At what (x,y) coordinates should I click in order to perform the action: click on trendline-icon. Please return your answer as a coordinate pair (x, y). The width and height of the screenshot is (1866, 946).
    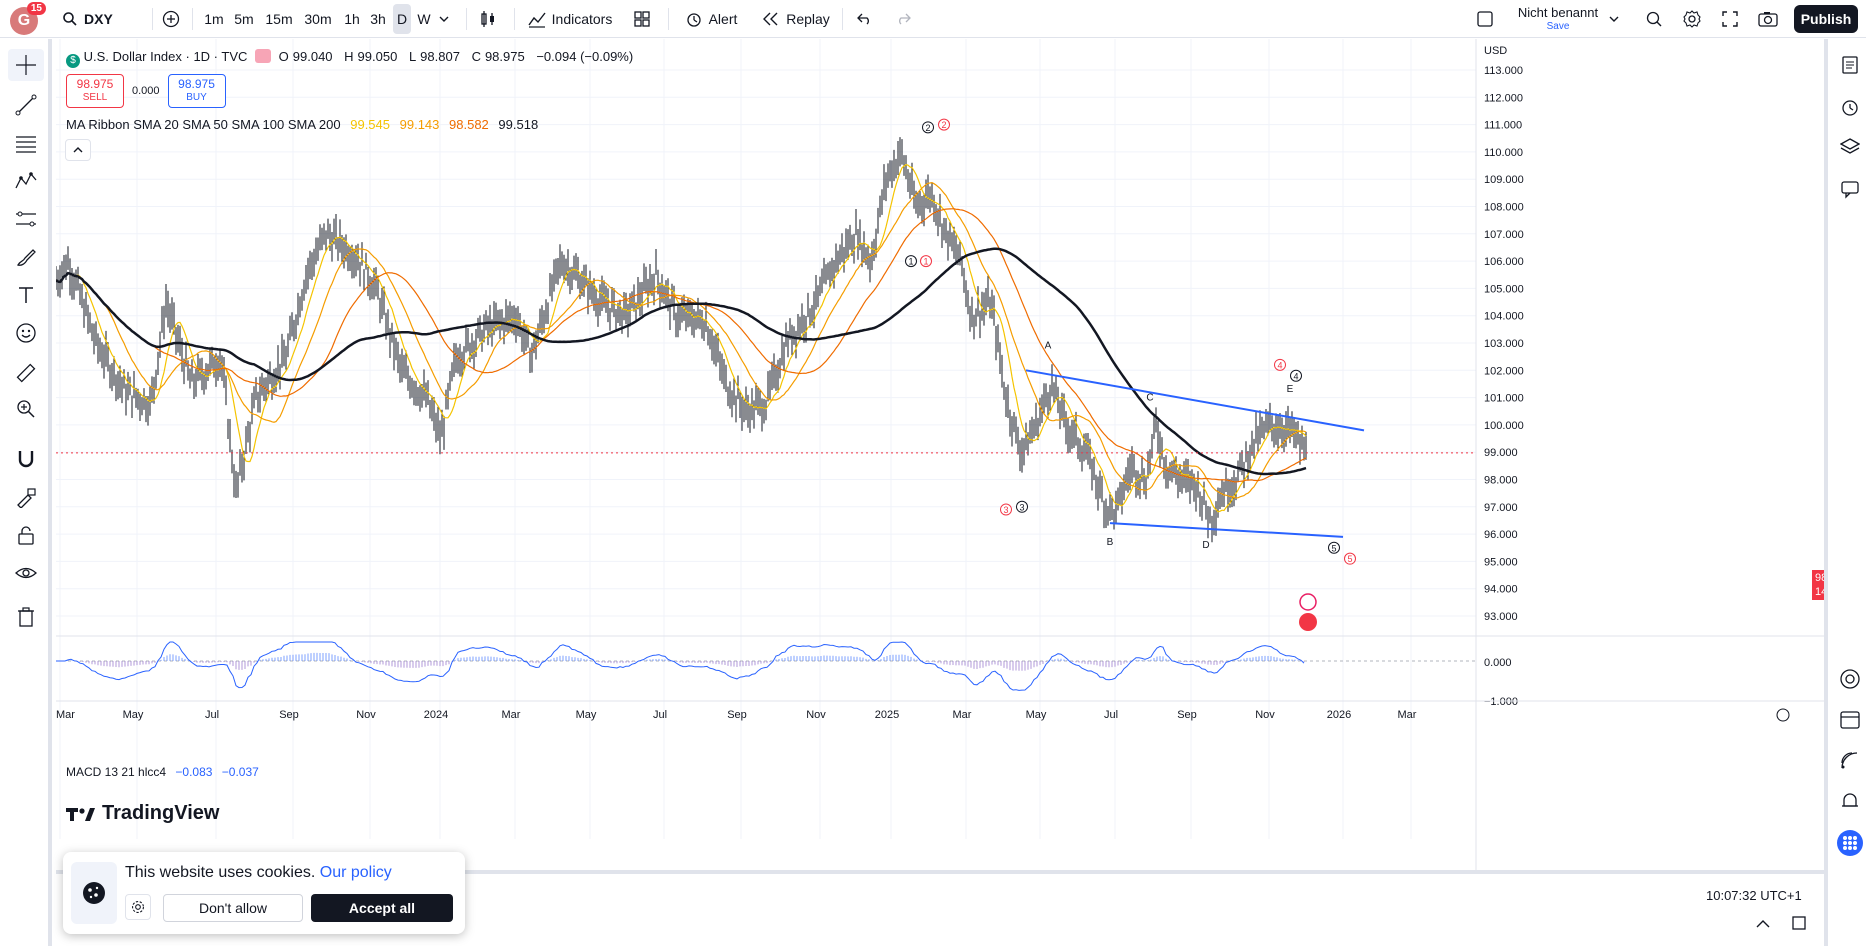
    Looking at the image, I should click on (26, 105).